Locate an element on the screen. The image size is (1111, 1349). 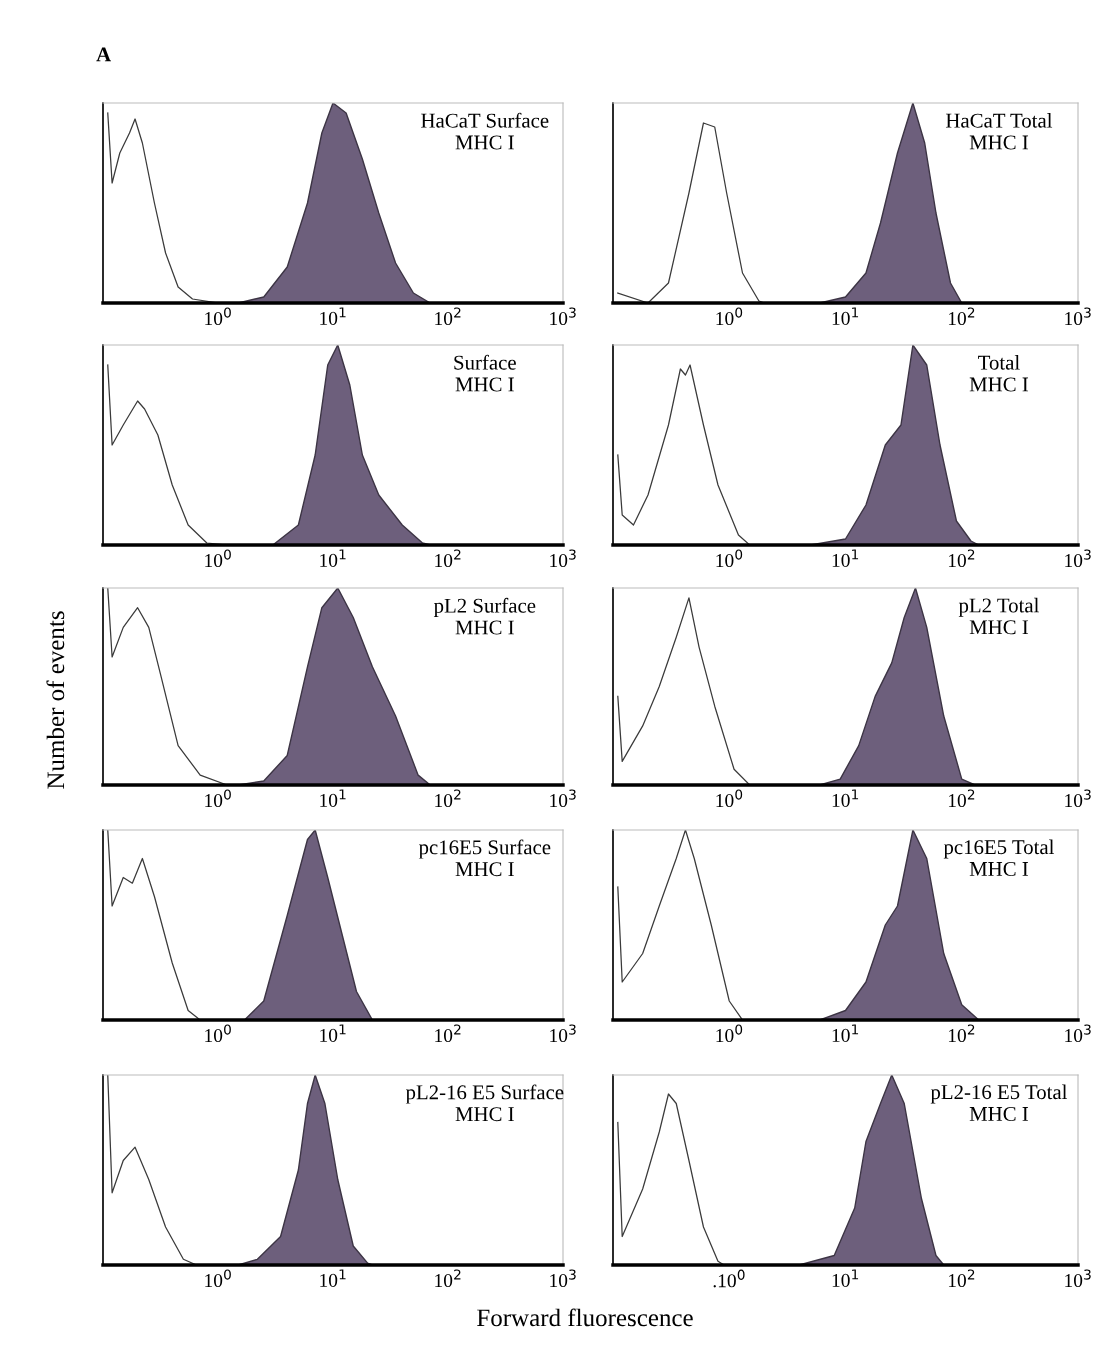
annotation: HaCaT Surface MHC I is located at coordinates (485, 131).